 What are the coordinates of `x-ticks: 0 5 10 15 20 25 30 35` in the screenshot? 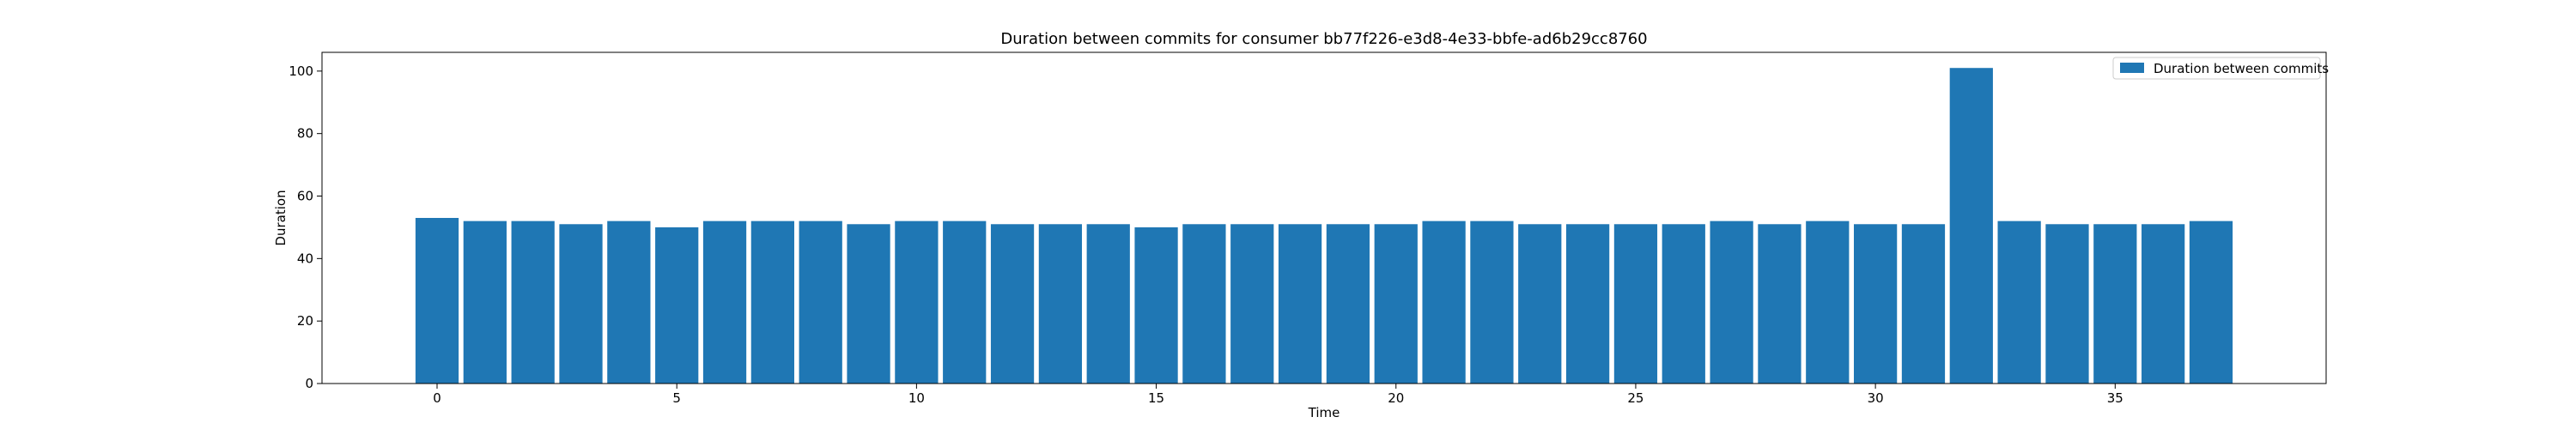 It's located at (1278, 395).